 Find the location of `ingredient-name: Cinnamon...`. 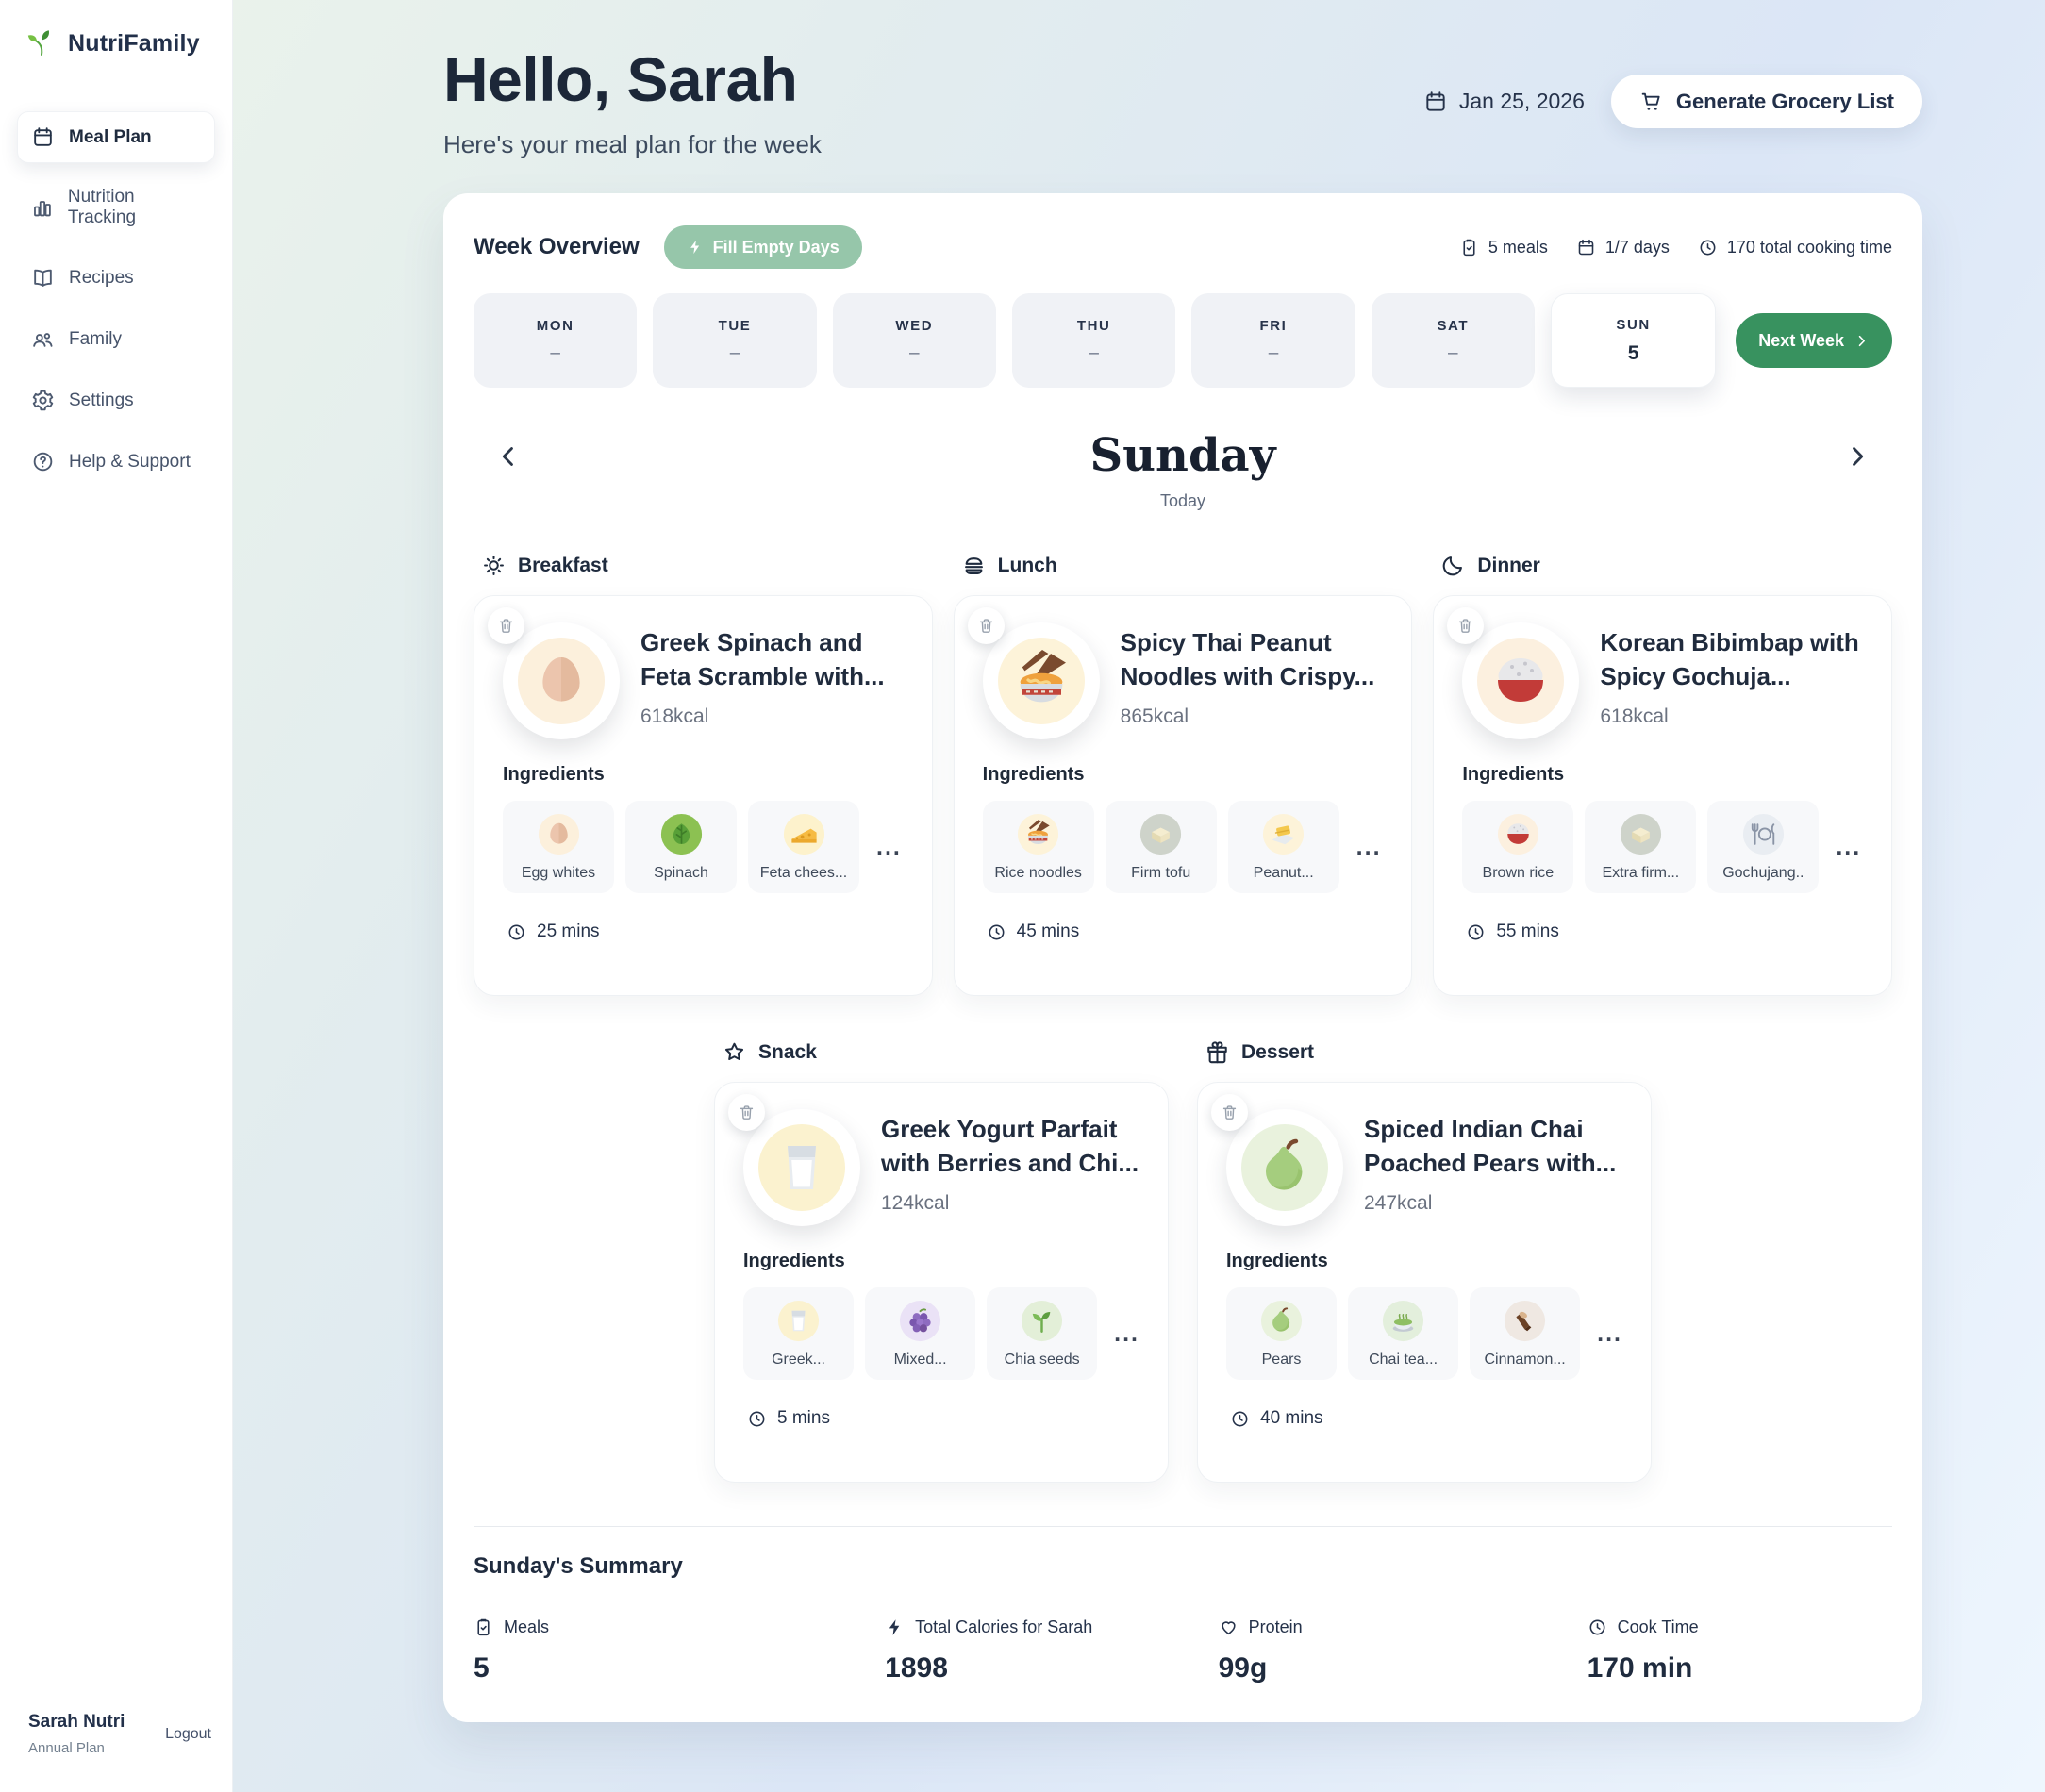

ingredient-name: Cinnamon... is located at coordinates (1525, 1360).